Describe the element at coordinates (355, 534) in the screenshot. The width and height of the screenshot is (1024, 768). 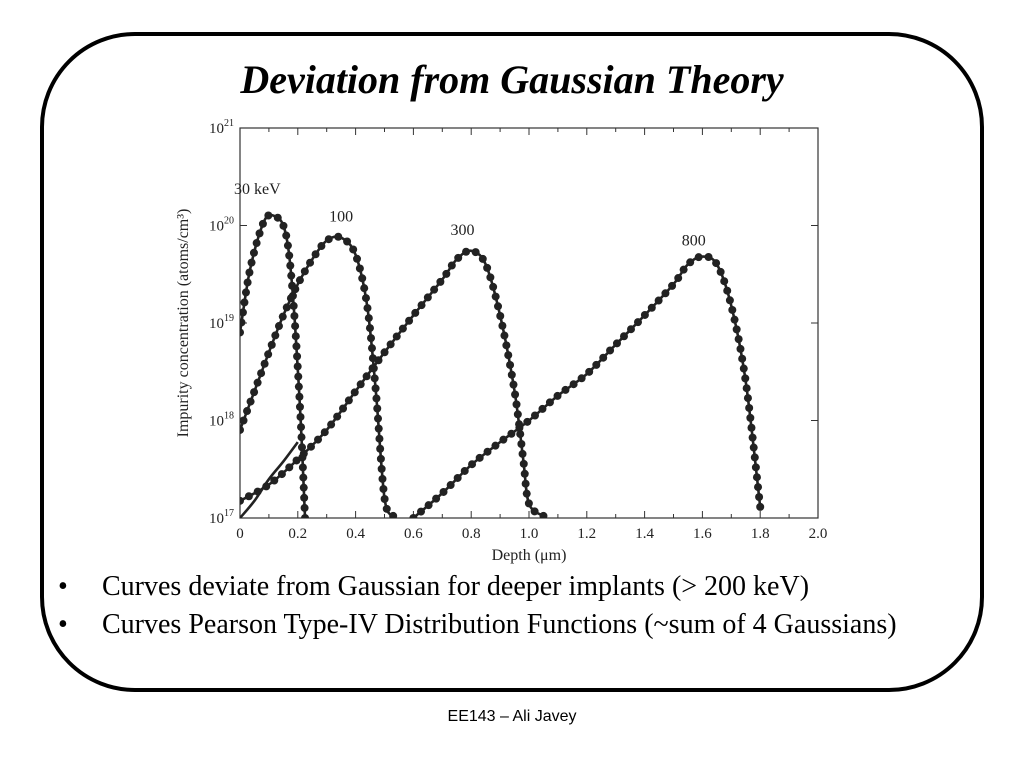
I see `x-tick-label: 0.4` at that location.